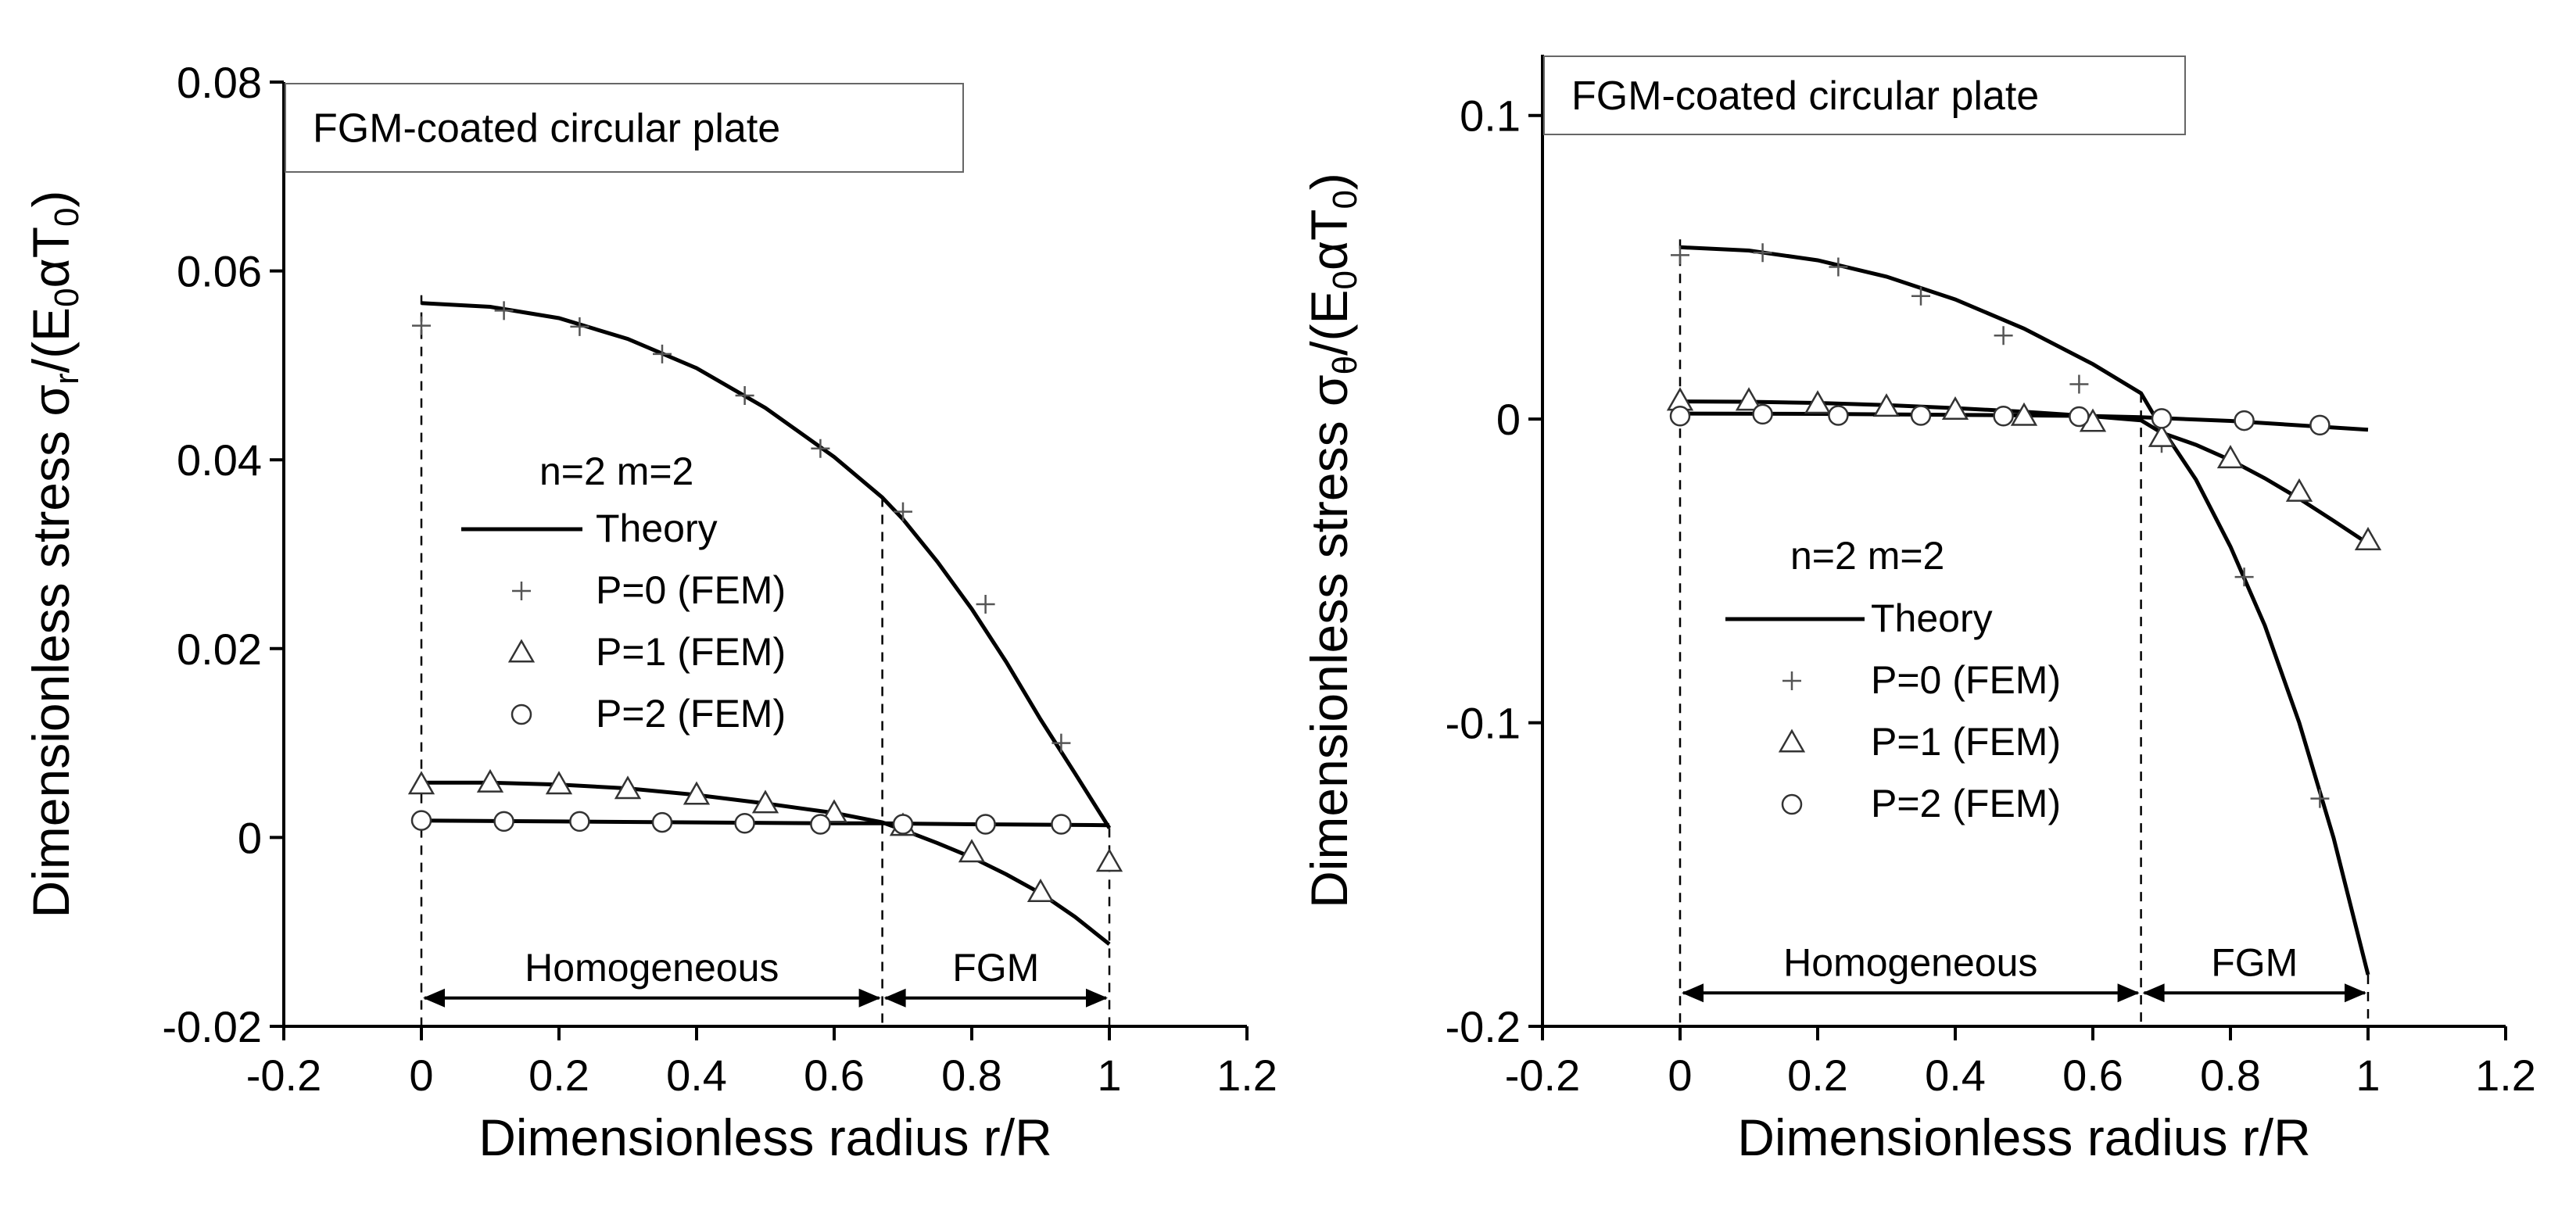 This screenshot has width=2576, height=1228. I want to click on y-tick-label: 0.04, so click(220, 460).